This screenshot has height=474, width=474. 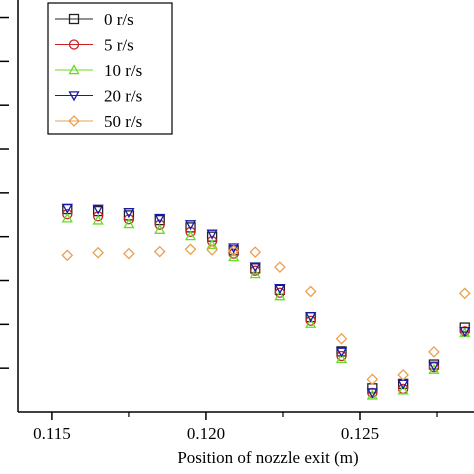 I want to click on x-tick-label: 0.120, so click(x=206, y=433).